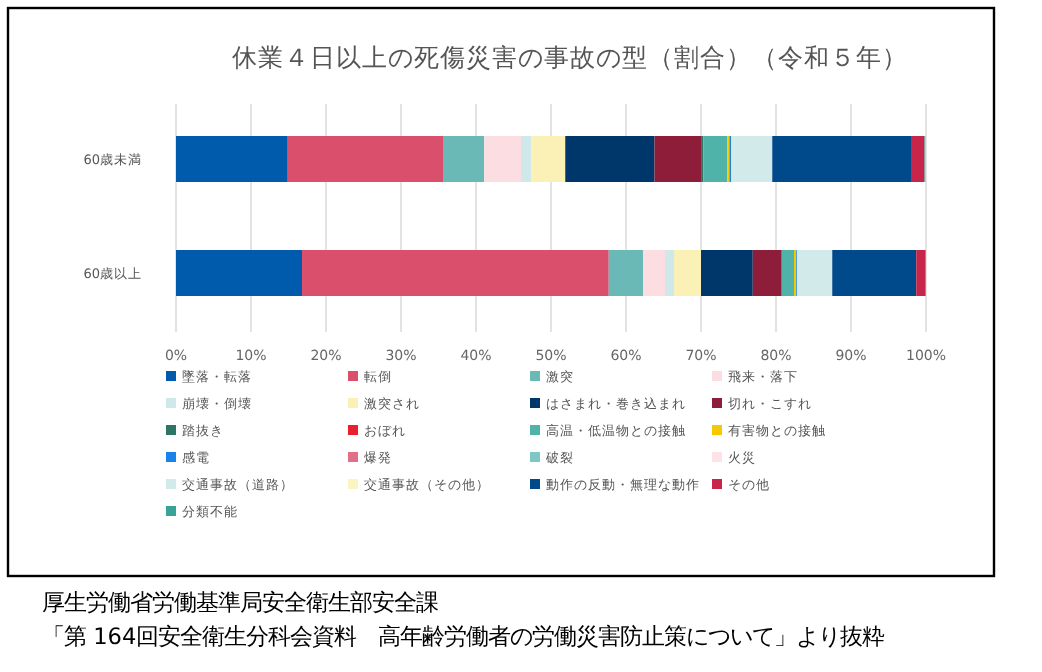 The image size is (1042, 672). I want to click on text: 厚生労働省労働基準局安全衛生部安全課, so click(240, 603).